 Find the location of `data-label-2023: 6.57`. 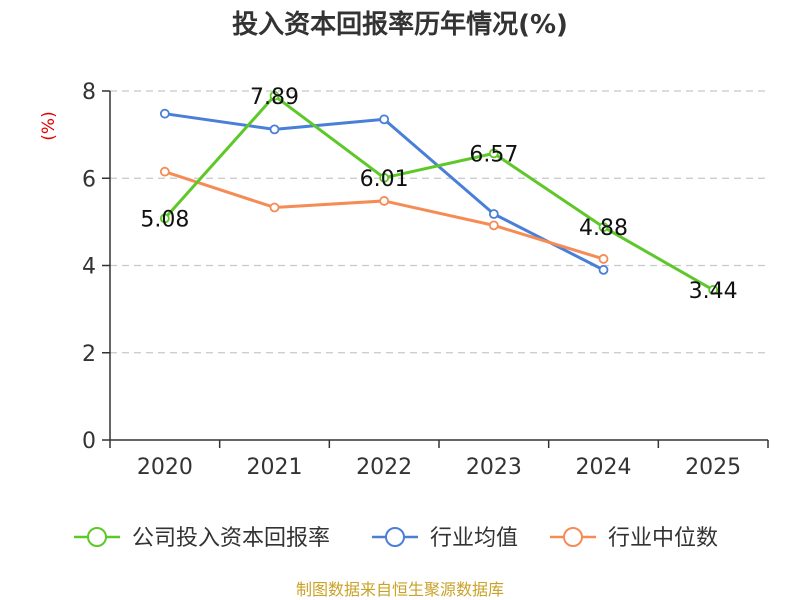

data-label-2023: 6.57 is located at coordinates (493, 154).